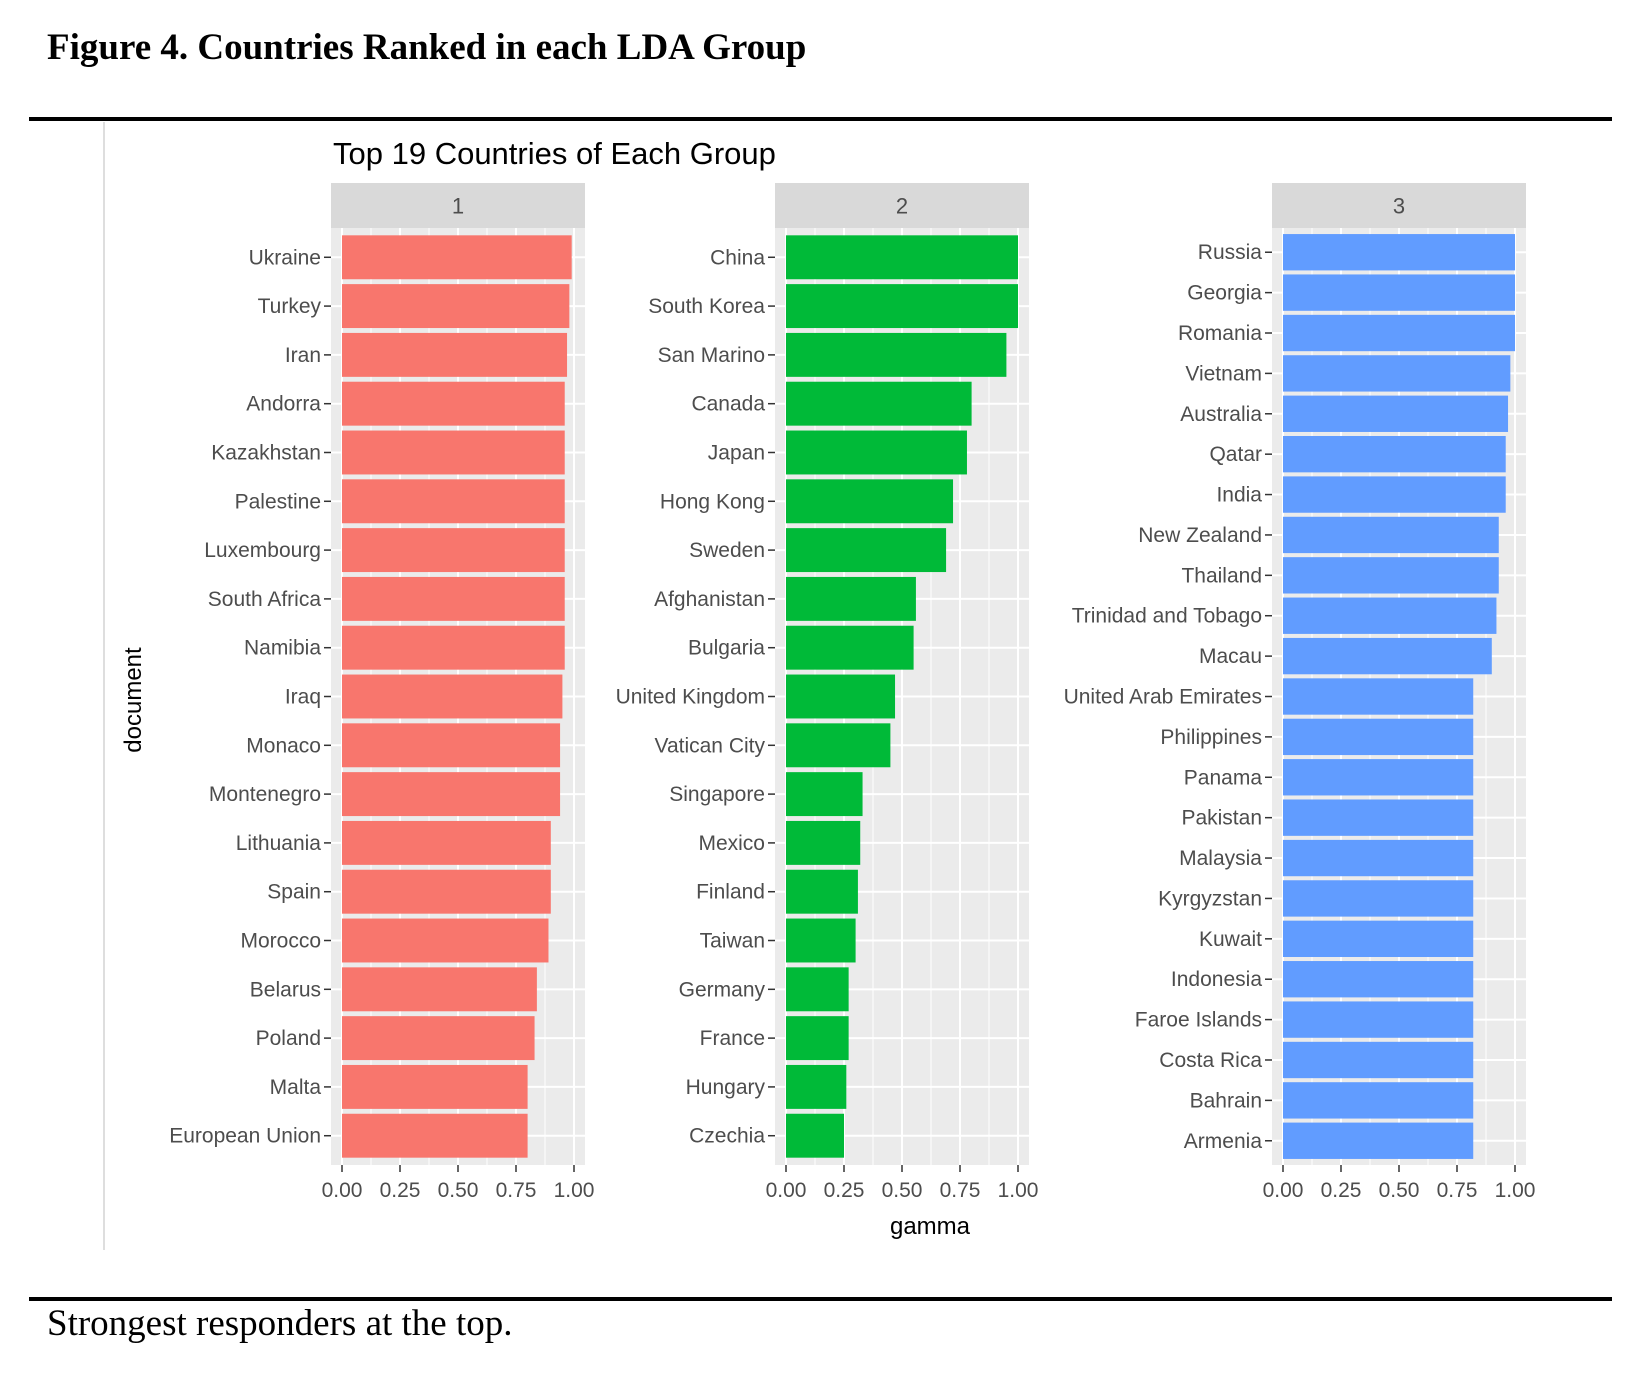 The width and height of the screenshot is (1647, 1380). What do you see at coordinates (1230, 939) in the screenshot?
I see `y-tick-label: Kuwait` at bounding box center [1230, 939].